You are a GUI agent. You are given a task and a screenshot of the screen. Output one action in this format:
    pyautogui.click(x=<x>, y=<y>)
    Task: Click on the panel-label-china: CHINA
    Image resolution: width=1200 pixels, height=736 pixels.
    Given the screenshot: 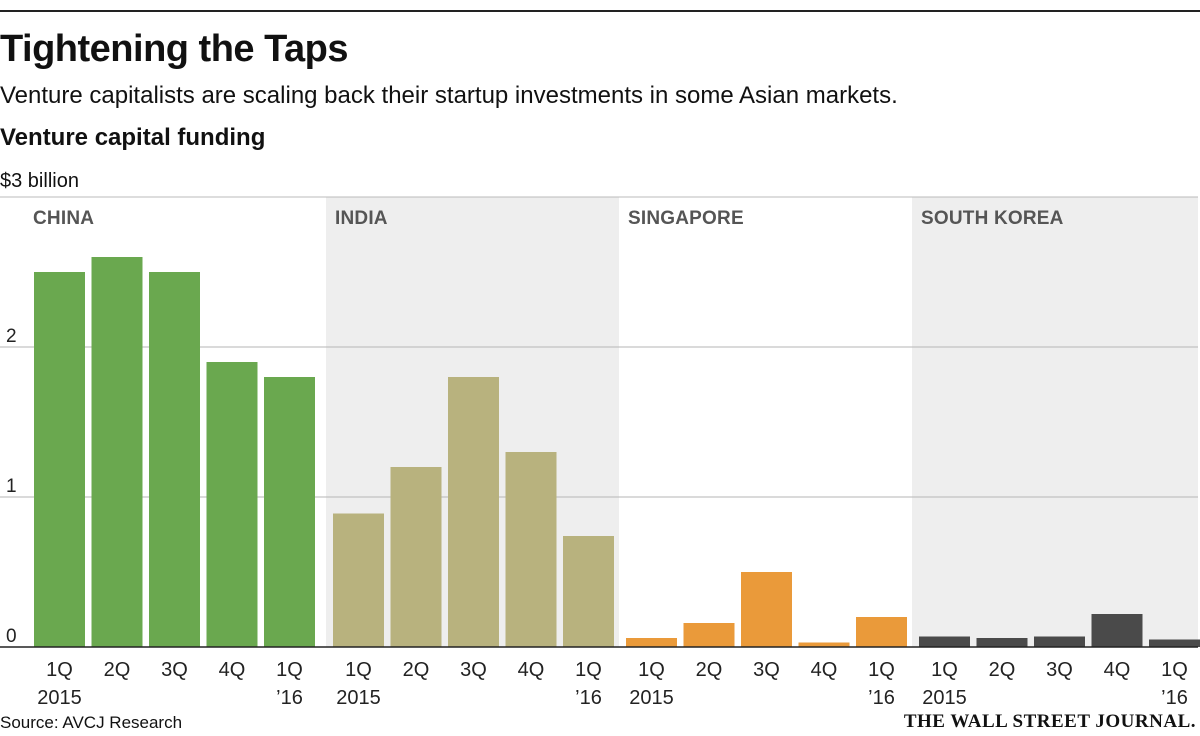 What is the action you would take?
    pyautogui.click(x=63, y=218)
    